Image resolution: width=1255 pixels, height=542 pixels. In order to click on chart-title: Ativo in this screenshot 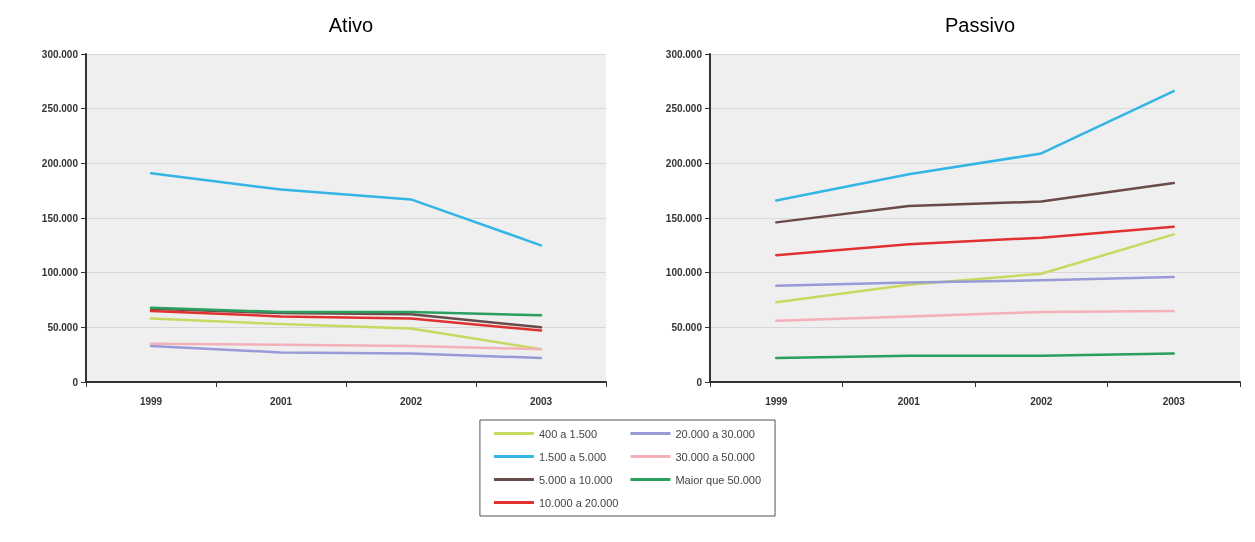, I will do `click(351, 25)`.